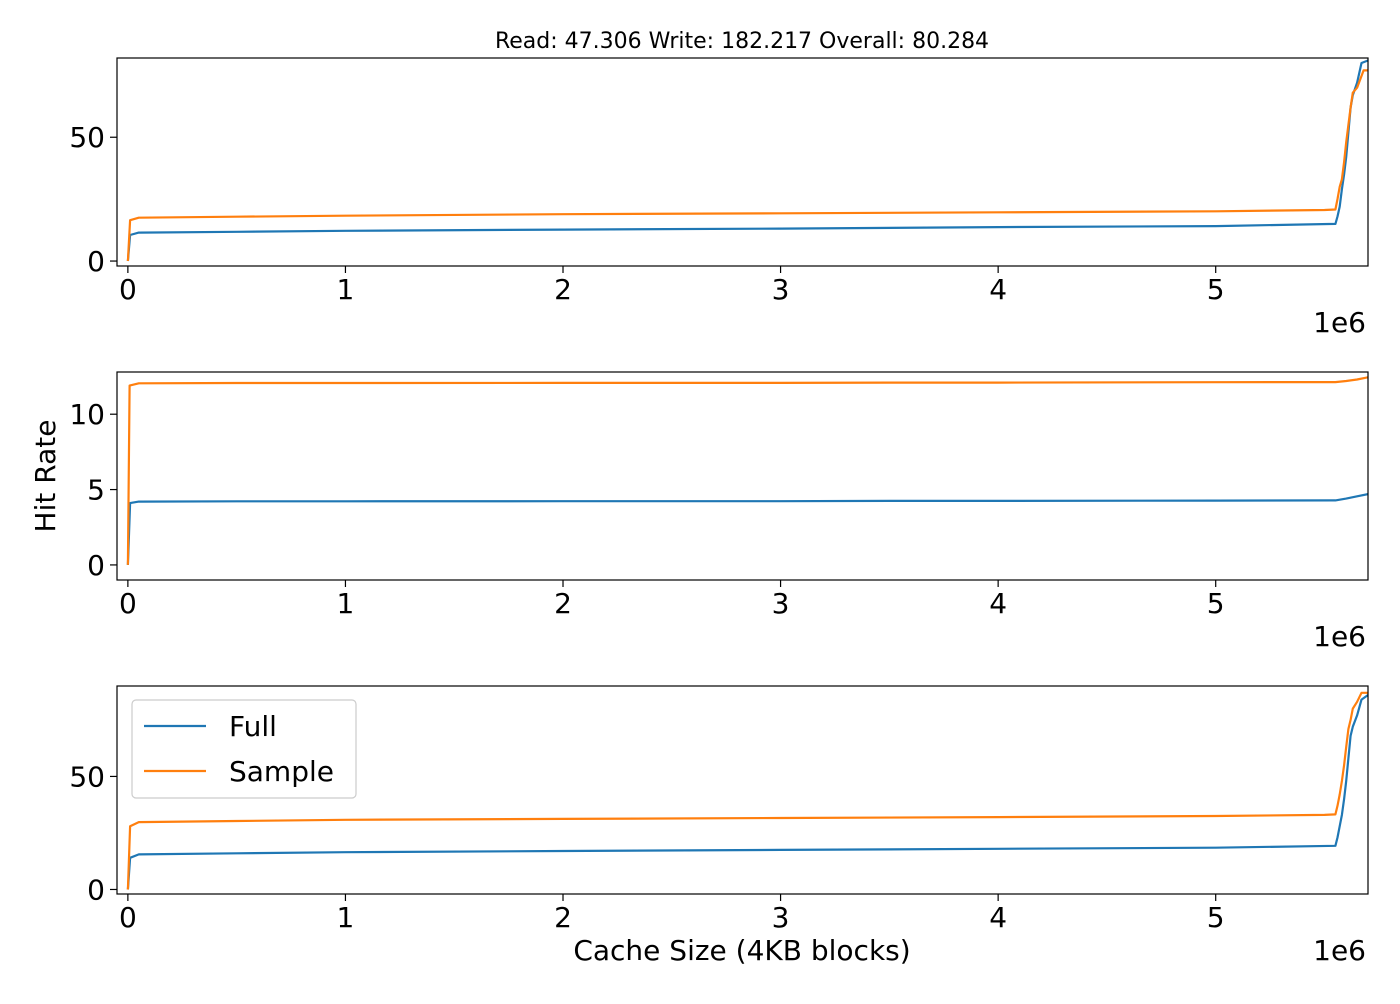 The width and height of the screenshot is (1400, 1004). What do you see at coordinates (45, 476) in the screenshot?
I see `y-axis-label: Hit Rate` at bounding box center [45, 476].